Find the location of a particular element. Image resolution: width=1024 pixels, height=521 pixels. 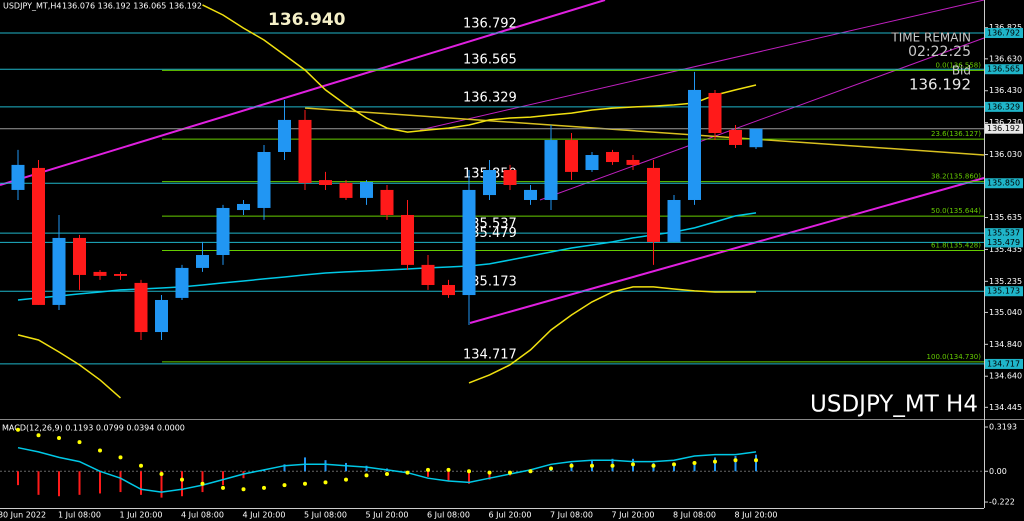

x-tick-label: 8 Jul 20:00 is located at coordinates (756, 515).